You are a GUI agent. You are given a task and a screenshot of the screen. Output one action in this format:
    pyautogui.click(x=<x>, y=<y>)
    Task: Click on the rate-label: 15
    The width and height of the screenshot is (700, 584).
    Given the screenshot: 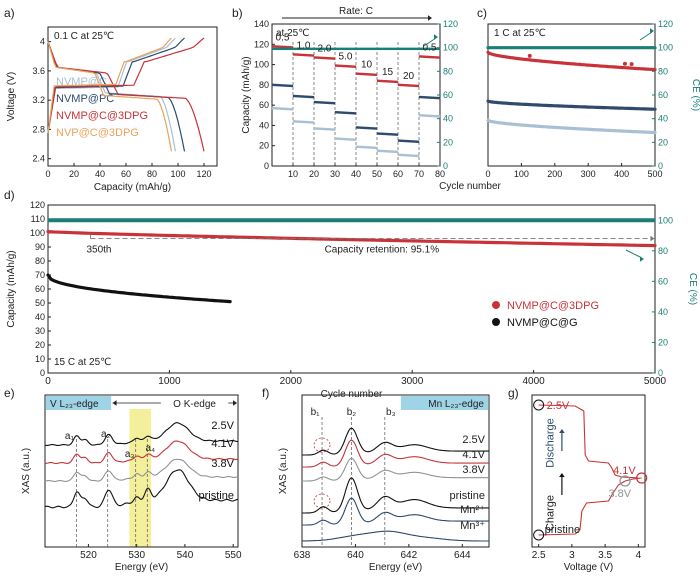 What is the action you would take?
    pyautogui.click(x=388, y=72)
    